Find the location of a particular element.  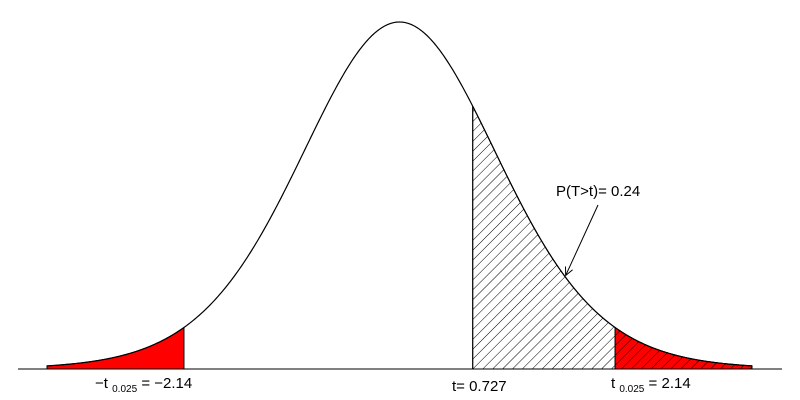

left-critical-label: −t 0.025 = −2.14 is located at coordinates (143, 385).